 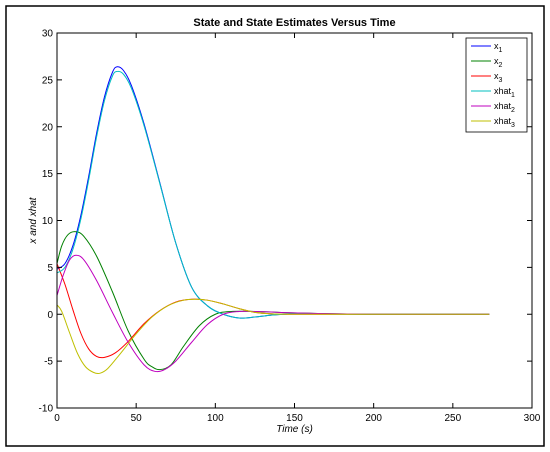 I want to click on x-tick-label: 250, so click(x=452, y=418).